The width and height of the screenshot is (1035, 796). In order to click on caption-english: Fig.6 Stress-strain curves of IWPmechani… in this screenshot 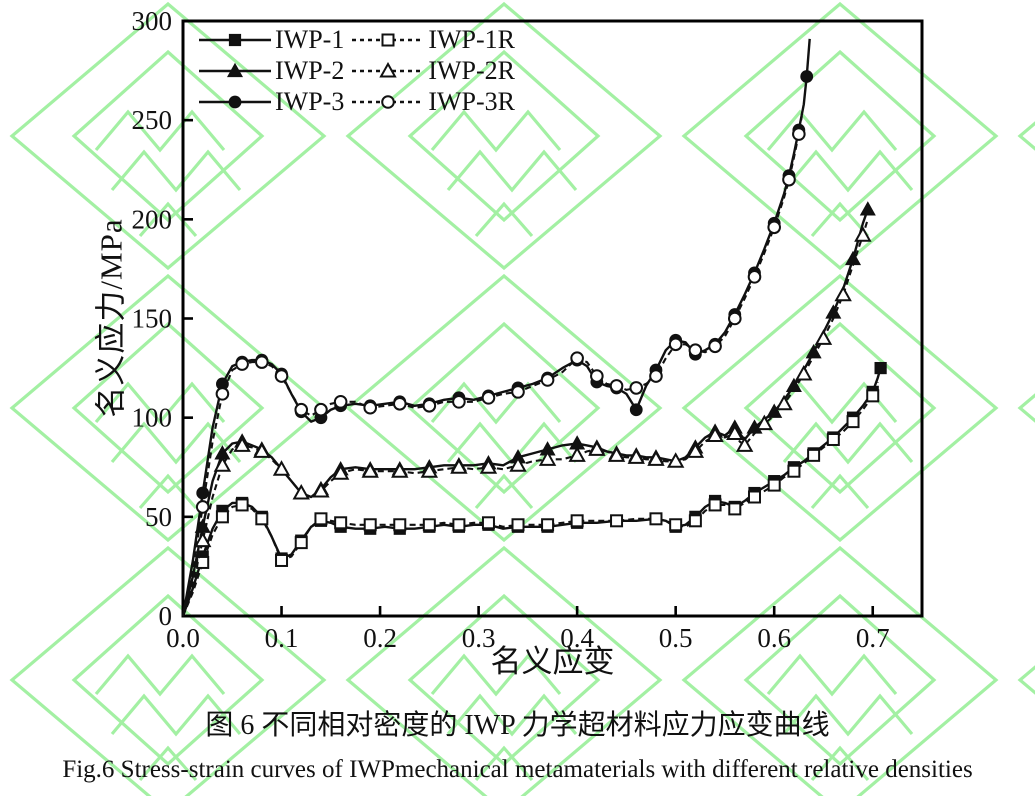, I will do `click(517, 769)`.